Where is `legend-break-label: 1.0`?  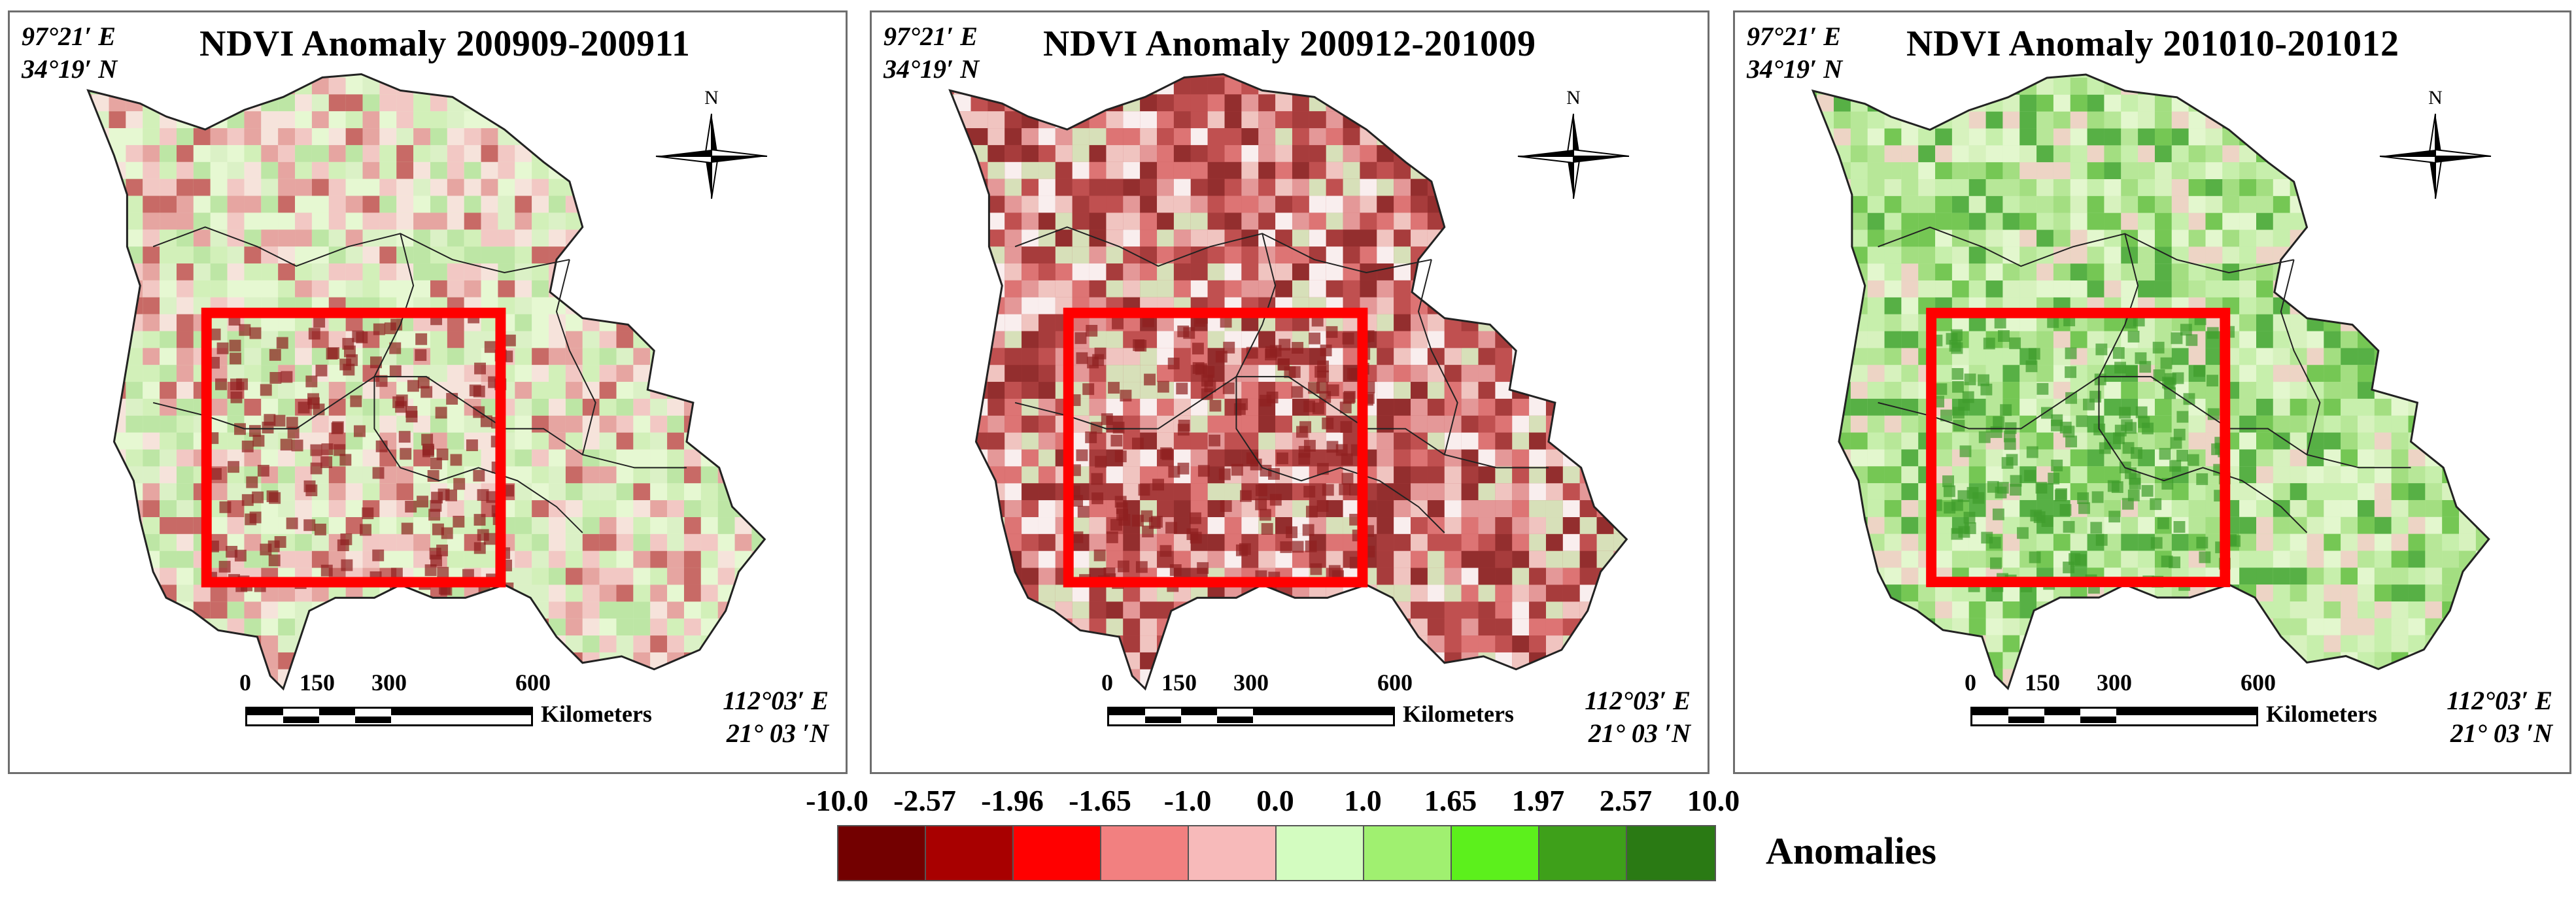
legend-break-label: 1.0 is located at coordinates (1363, 801).